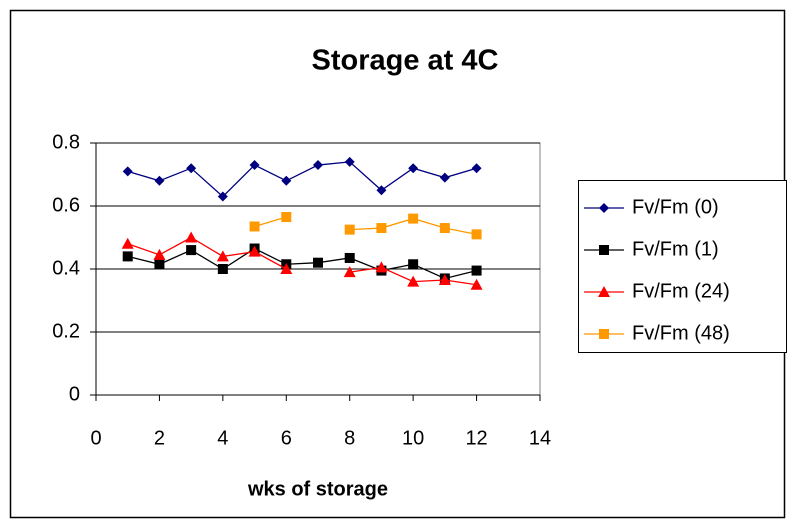 The image size is (793, 531). I want to click on chart-title: Storage at 4C, so click(405, 61).